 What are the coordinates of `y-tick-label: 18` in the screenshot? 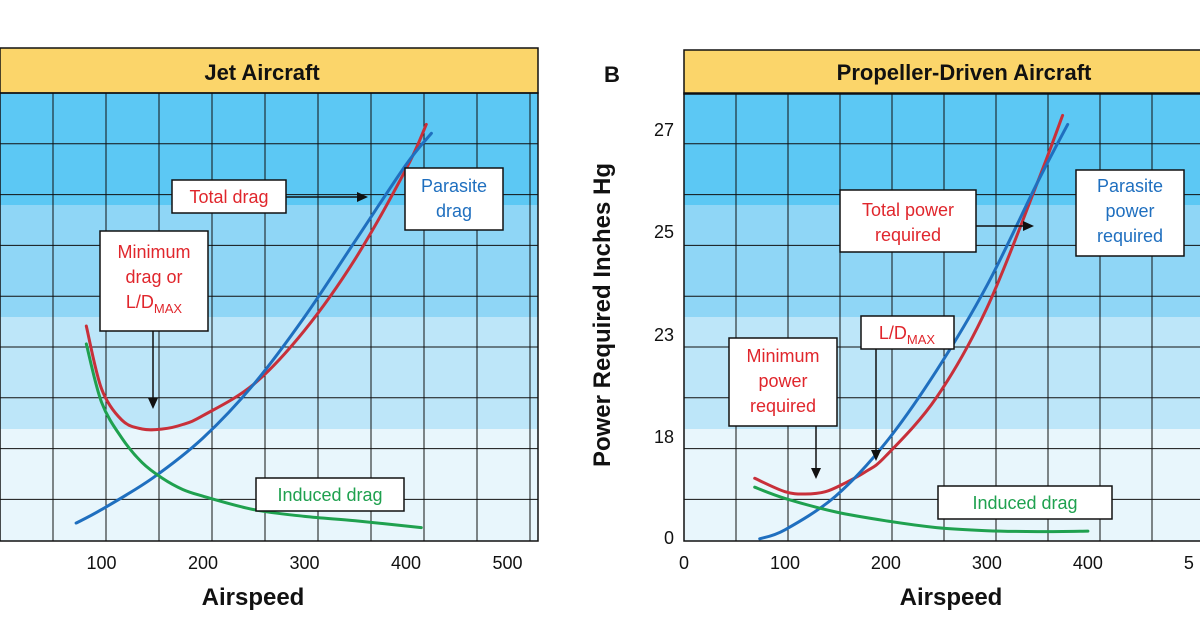 It's located at (664, 437).